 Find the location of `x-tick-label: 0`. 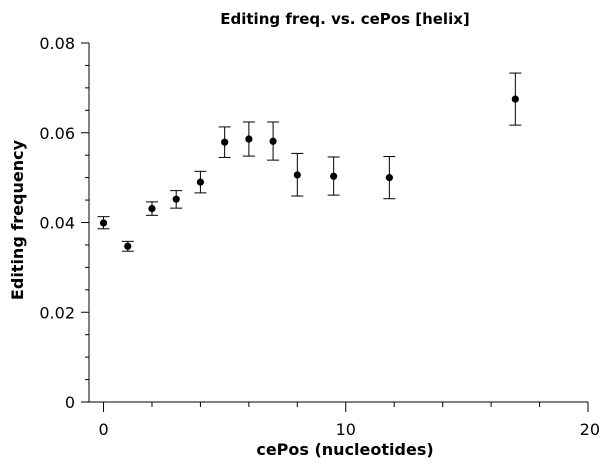

x-tick-label: 0 is located at coordinates (103, 429).